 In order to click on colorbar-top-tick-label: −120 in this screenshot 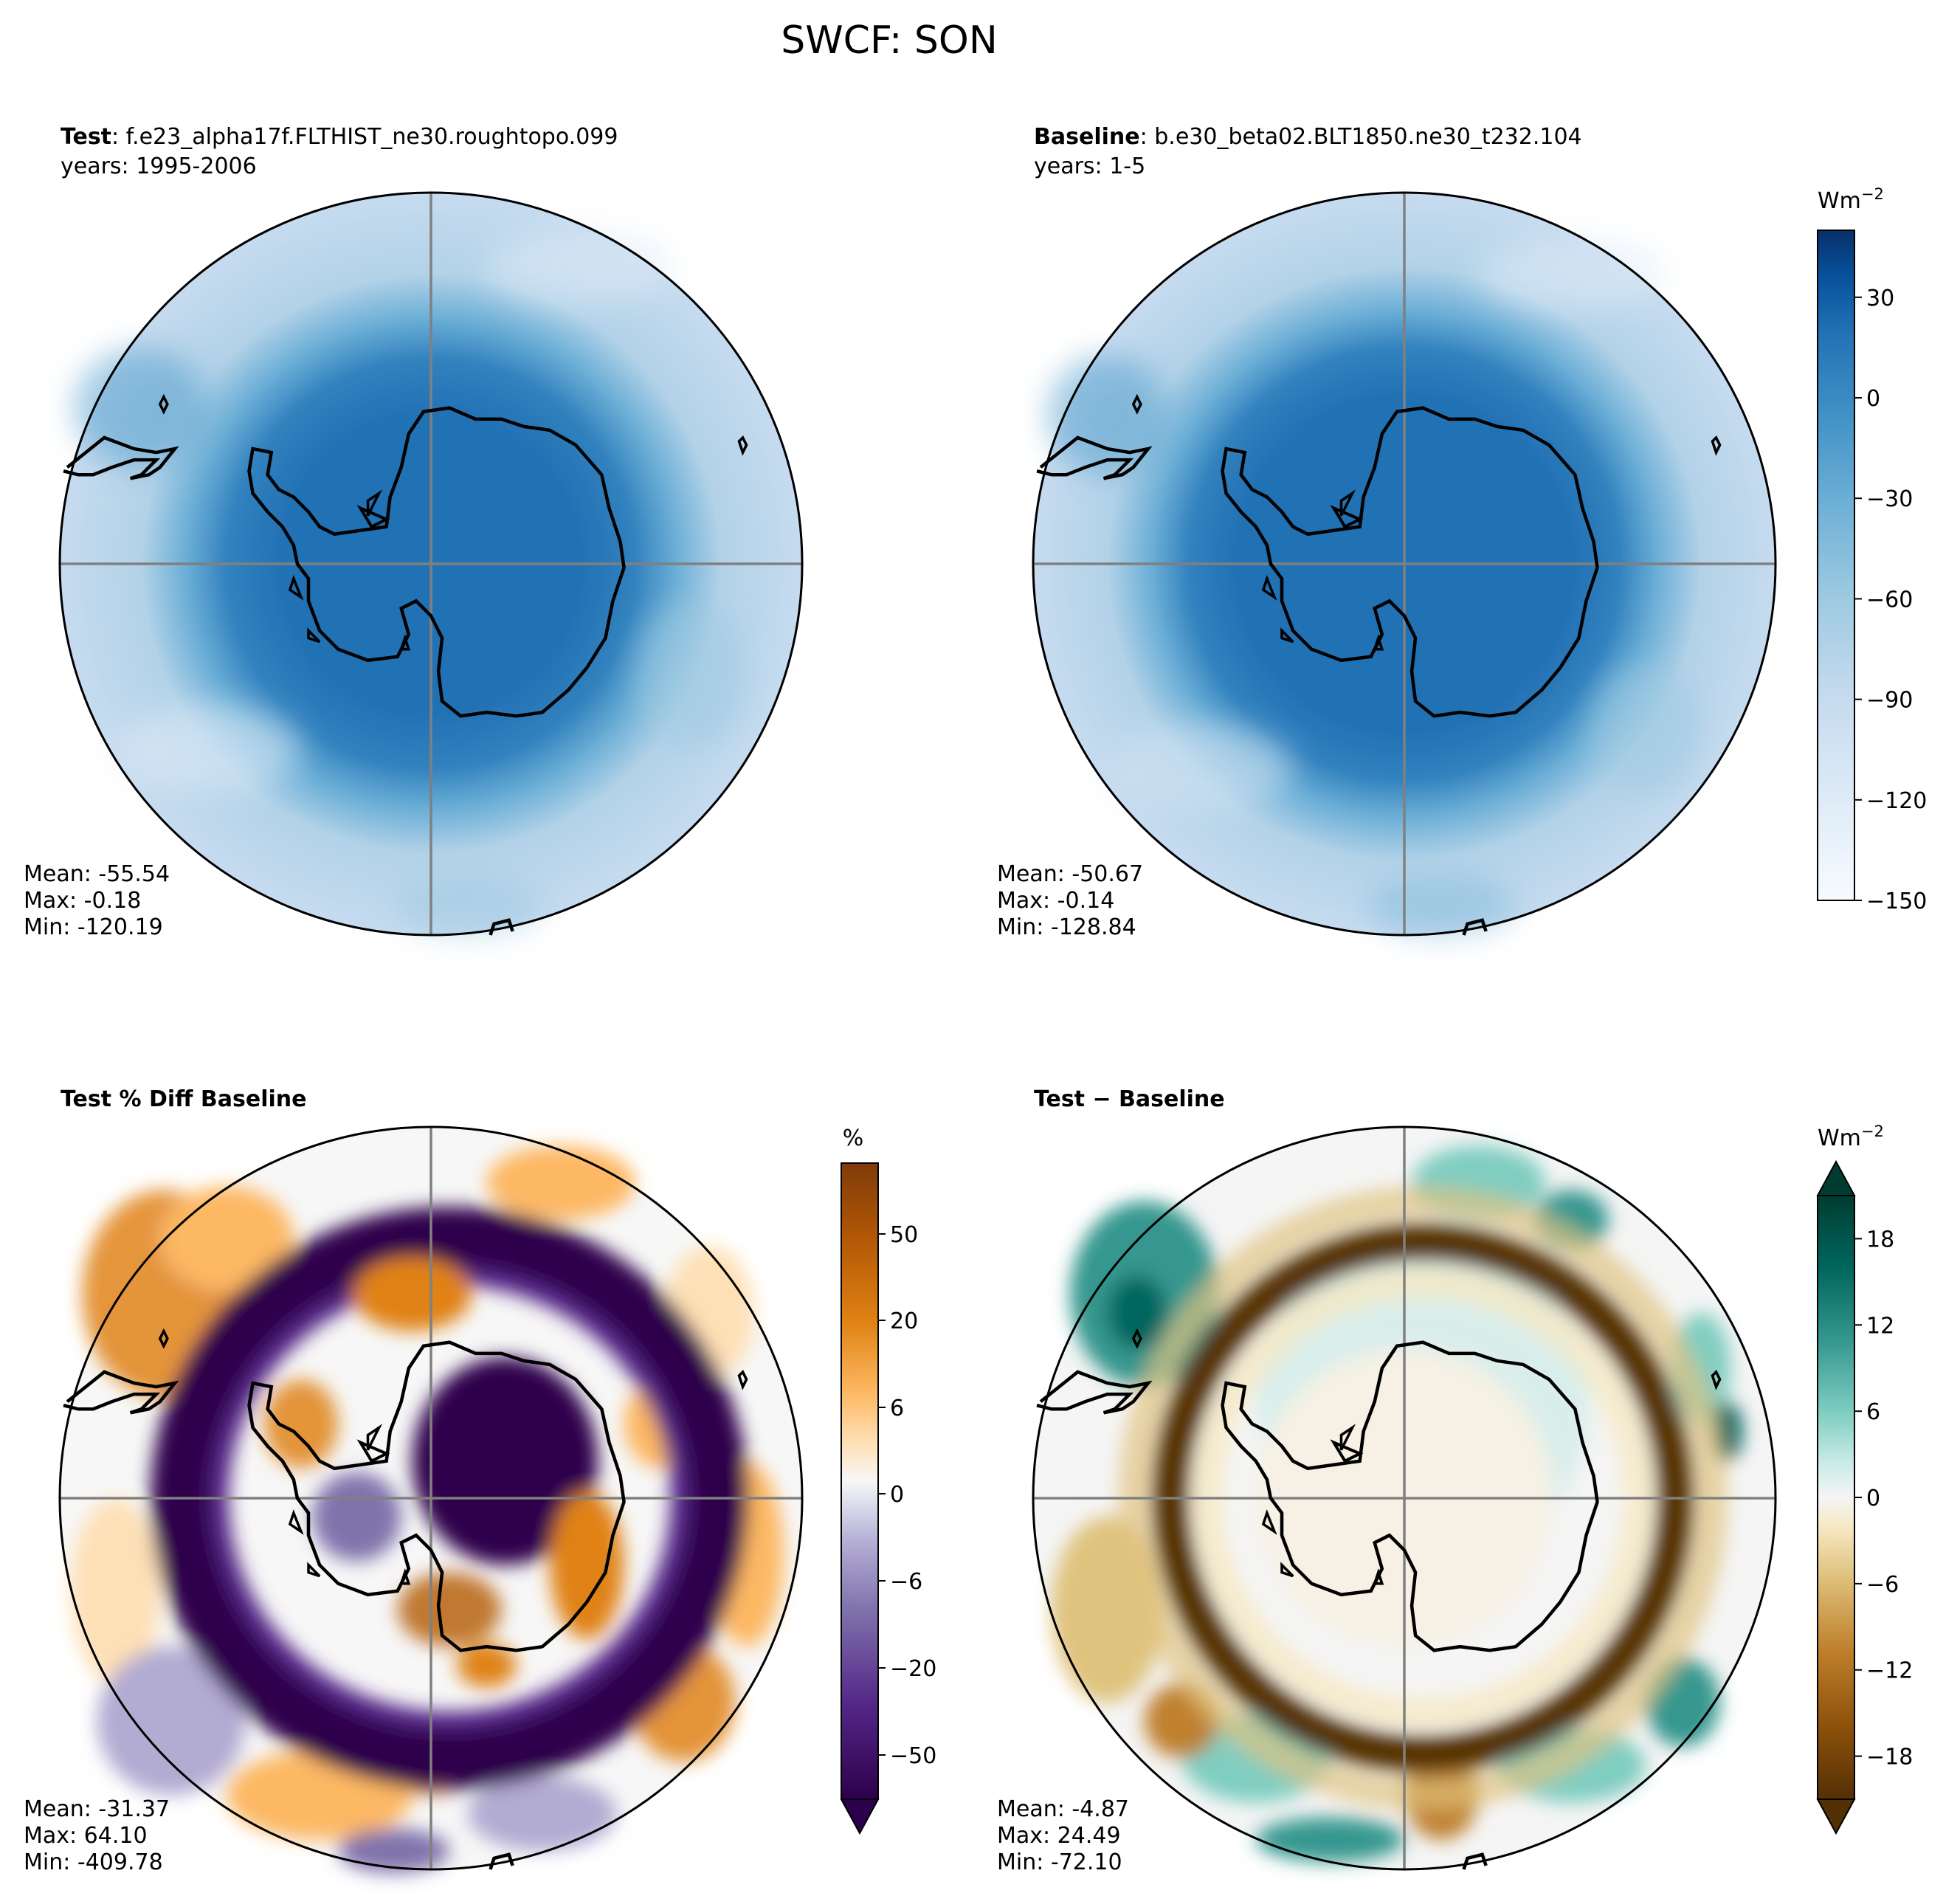, I will do `click(1896, 801)`.